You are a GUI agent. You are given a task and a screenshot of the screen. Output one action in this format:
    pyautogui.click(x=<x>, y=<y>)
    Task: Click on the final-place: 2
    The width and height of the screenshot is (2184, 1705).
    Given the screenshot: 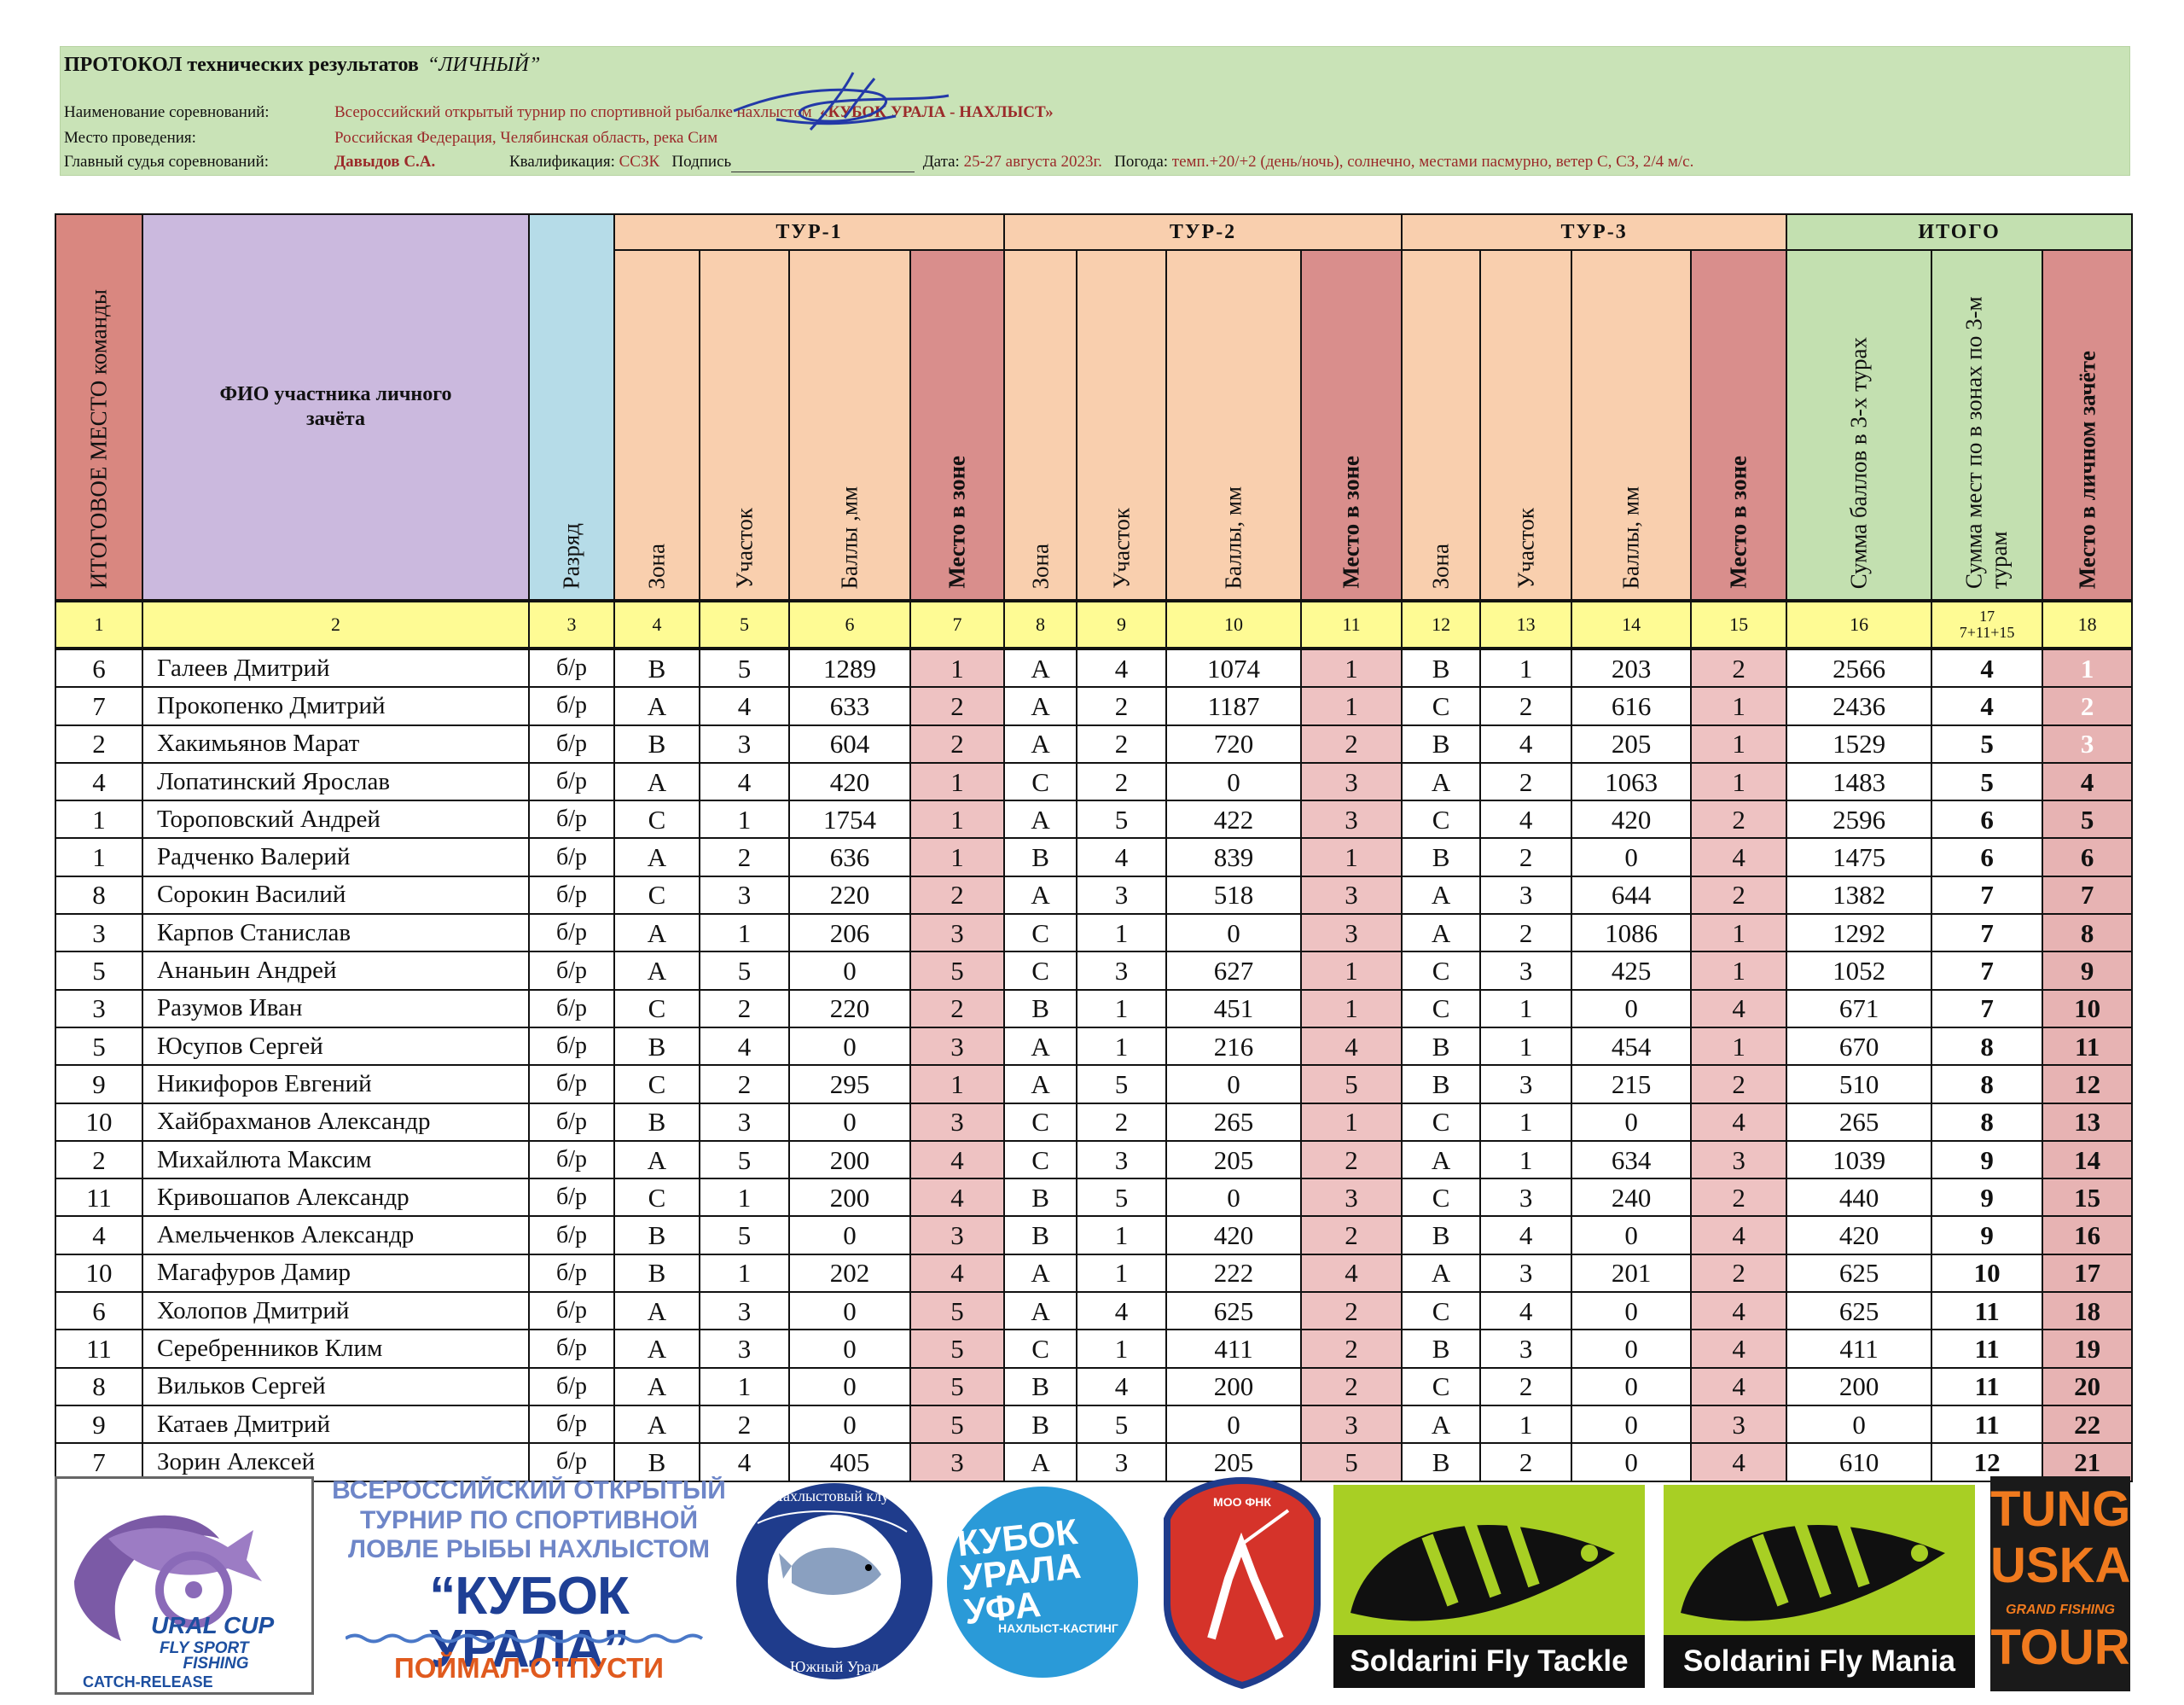 What is the action you would take?
    pyautogui.click(x=2088, y=706)
    